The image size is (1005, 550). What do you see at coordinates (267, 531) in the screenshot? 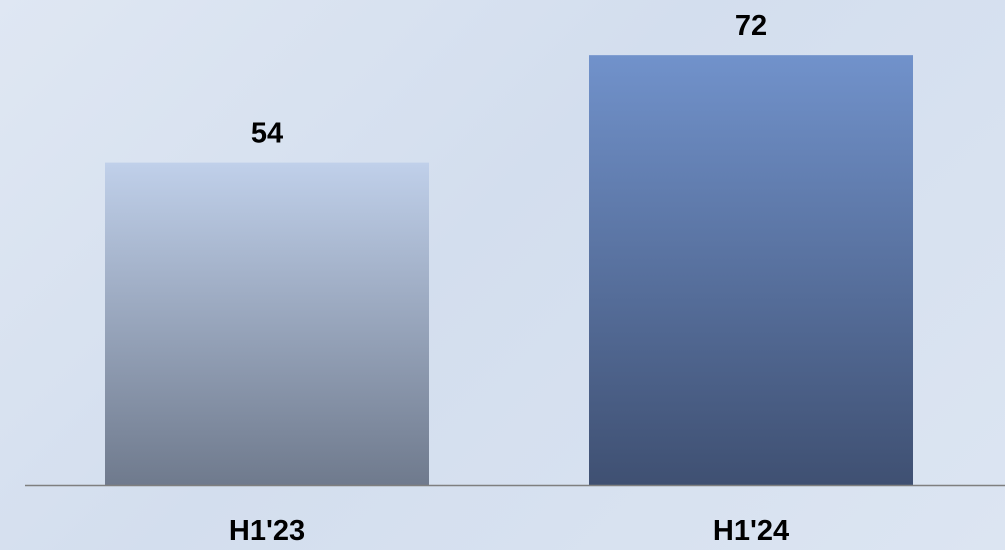
I see `x-tick-label-h1-23: H1'23` at bounding box center [267, 531].